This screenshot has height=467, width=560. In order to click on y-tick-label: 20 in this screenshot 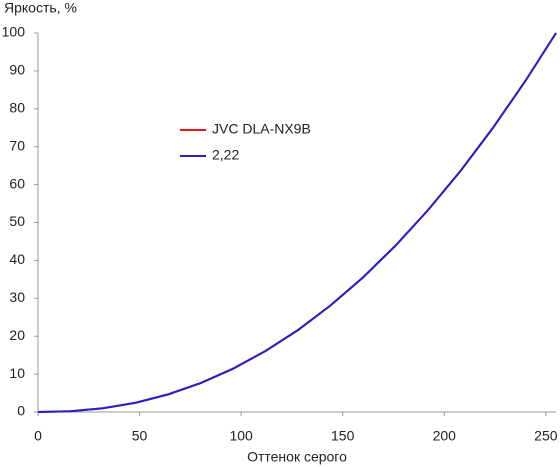, I will do `click(17, 335)`.